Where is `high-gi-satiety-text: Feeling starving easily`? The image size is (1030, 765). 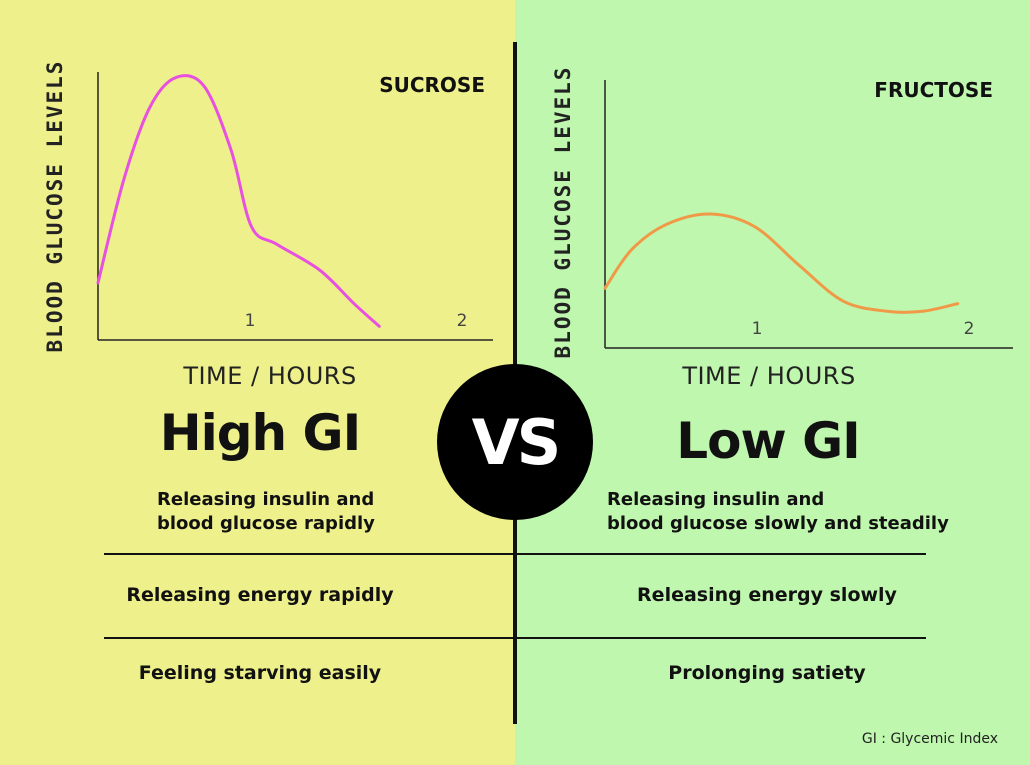 high-gi-satiety-text: Feeling starving easily is located at coordinates (260, 673).